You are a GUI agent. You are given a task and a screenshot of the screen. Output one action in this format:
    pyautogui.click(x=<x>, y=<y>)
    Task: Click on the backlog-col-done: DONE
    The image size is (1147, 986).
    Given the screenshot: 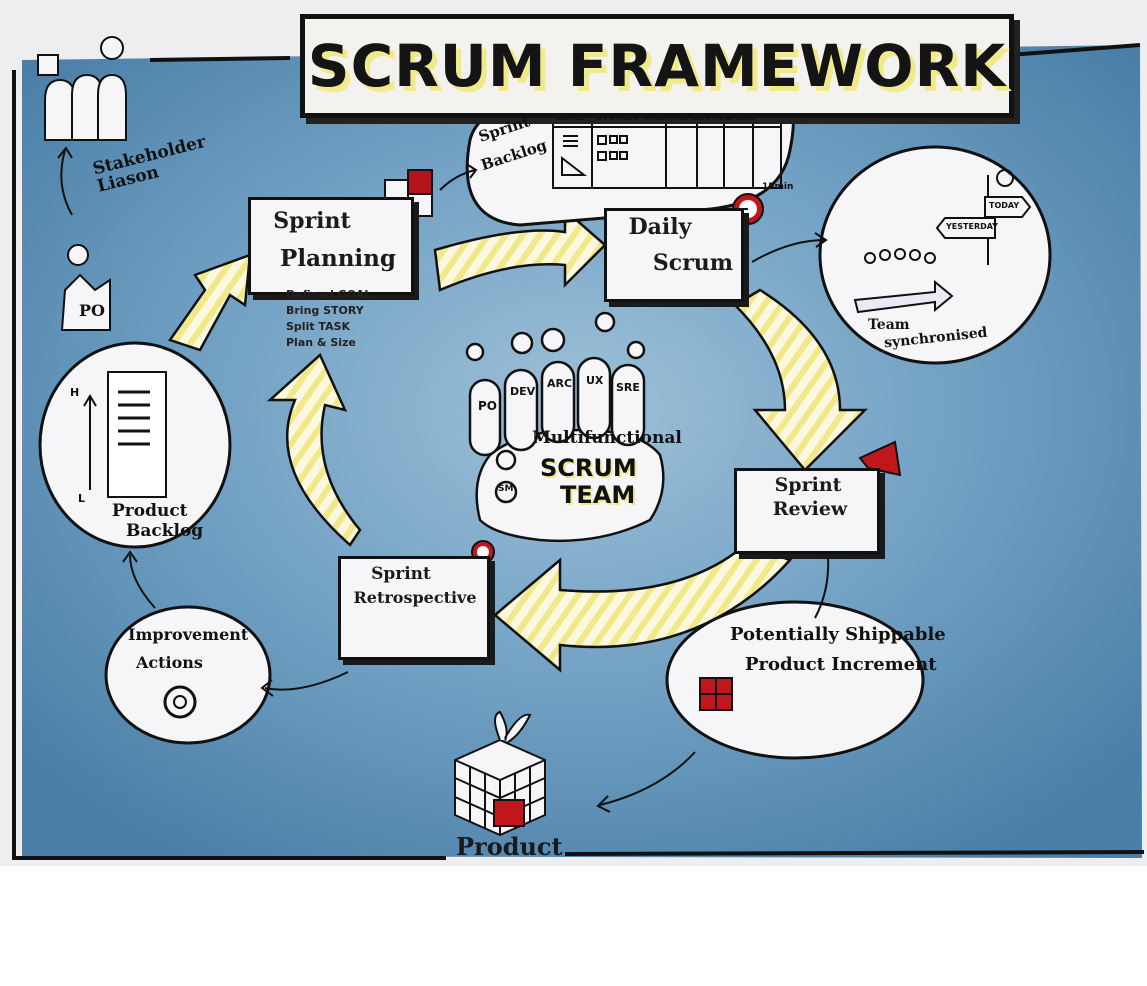 What is the action you would take?
    pyautogui.click(x=740, y=118)
    